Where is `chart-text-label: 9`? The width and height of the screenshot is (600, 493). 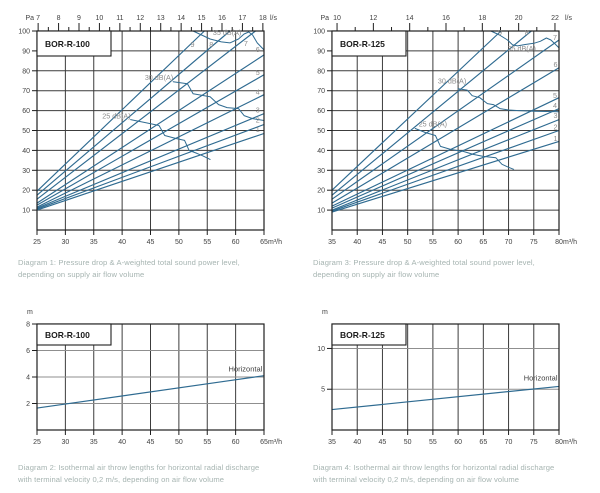 chart-text-label: 9 is located at coordinates (500, 32).